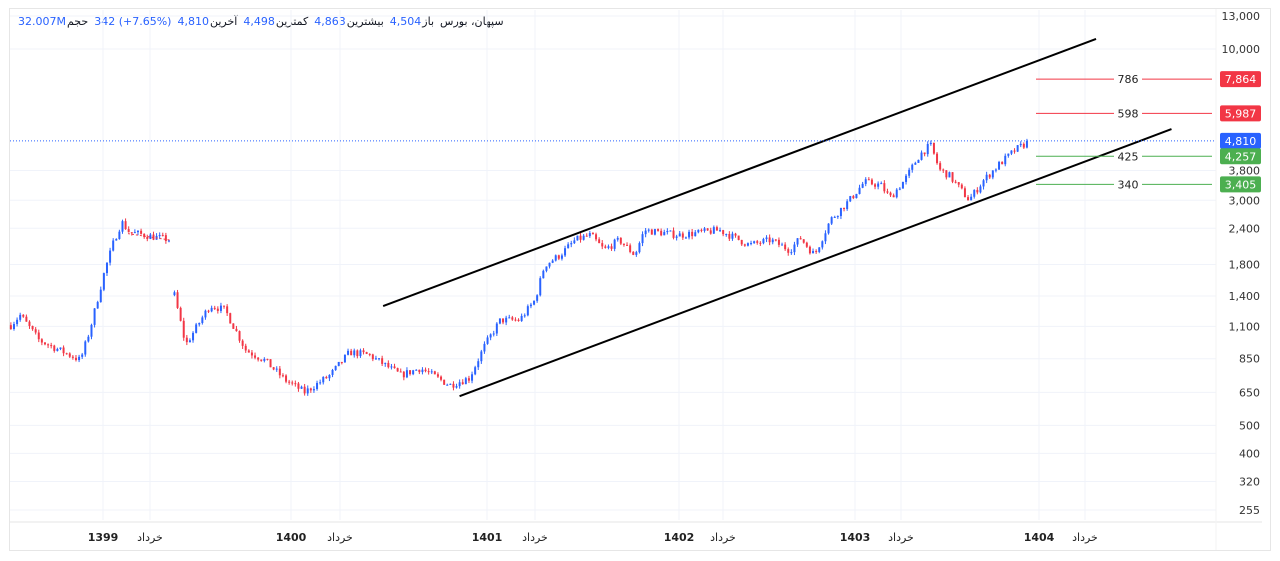  I want to click on fib-price-tag-text: 5,987, so click(1241, 113).